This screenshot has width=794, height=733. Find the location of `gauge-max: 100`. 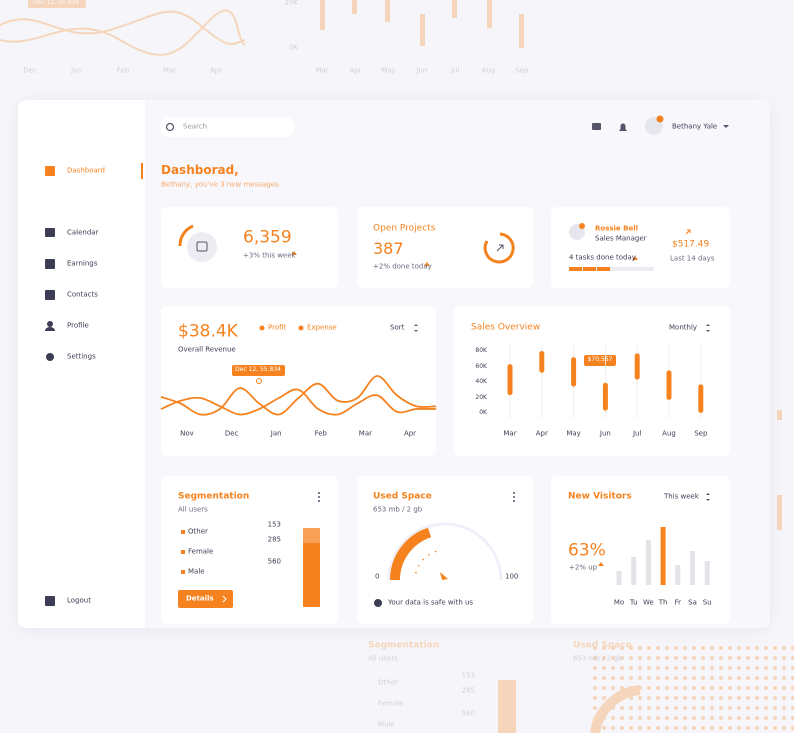

gauge-max: 100 is located at coordinates (512, 576).